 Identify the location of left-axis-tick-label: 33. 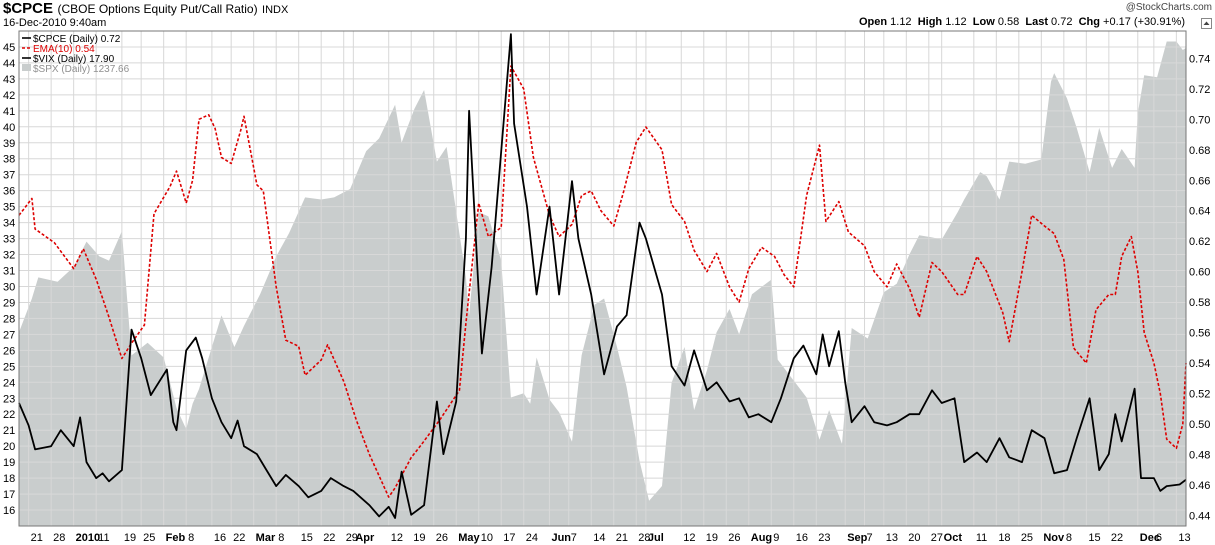
(9, 240).